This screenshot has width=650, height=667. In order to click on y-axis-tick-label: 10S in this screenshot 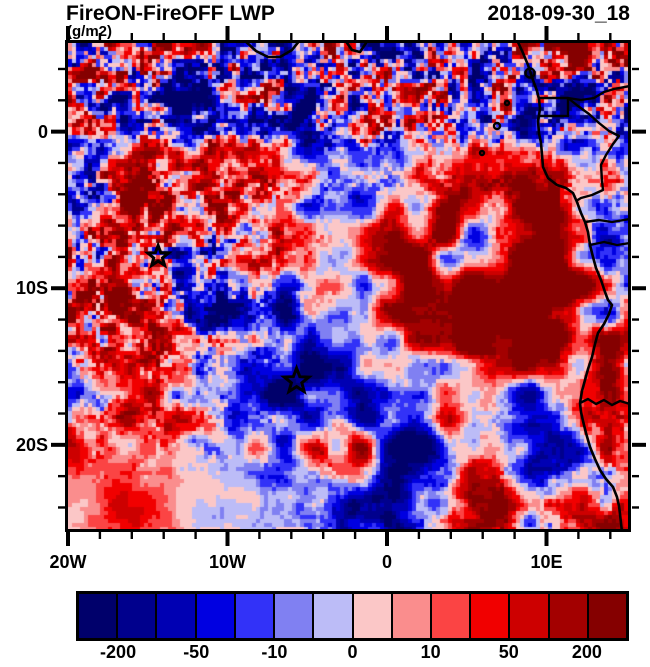, I will do `click(31, 288)`.